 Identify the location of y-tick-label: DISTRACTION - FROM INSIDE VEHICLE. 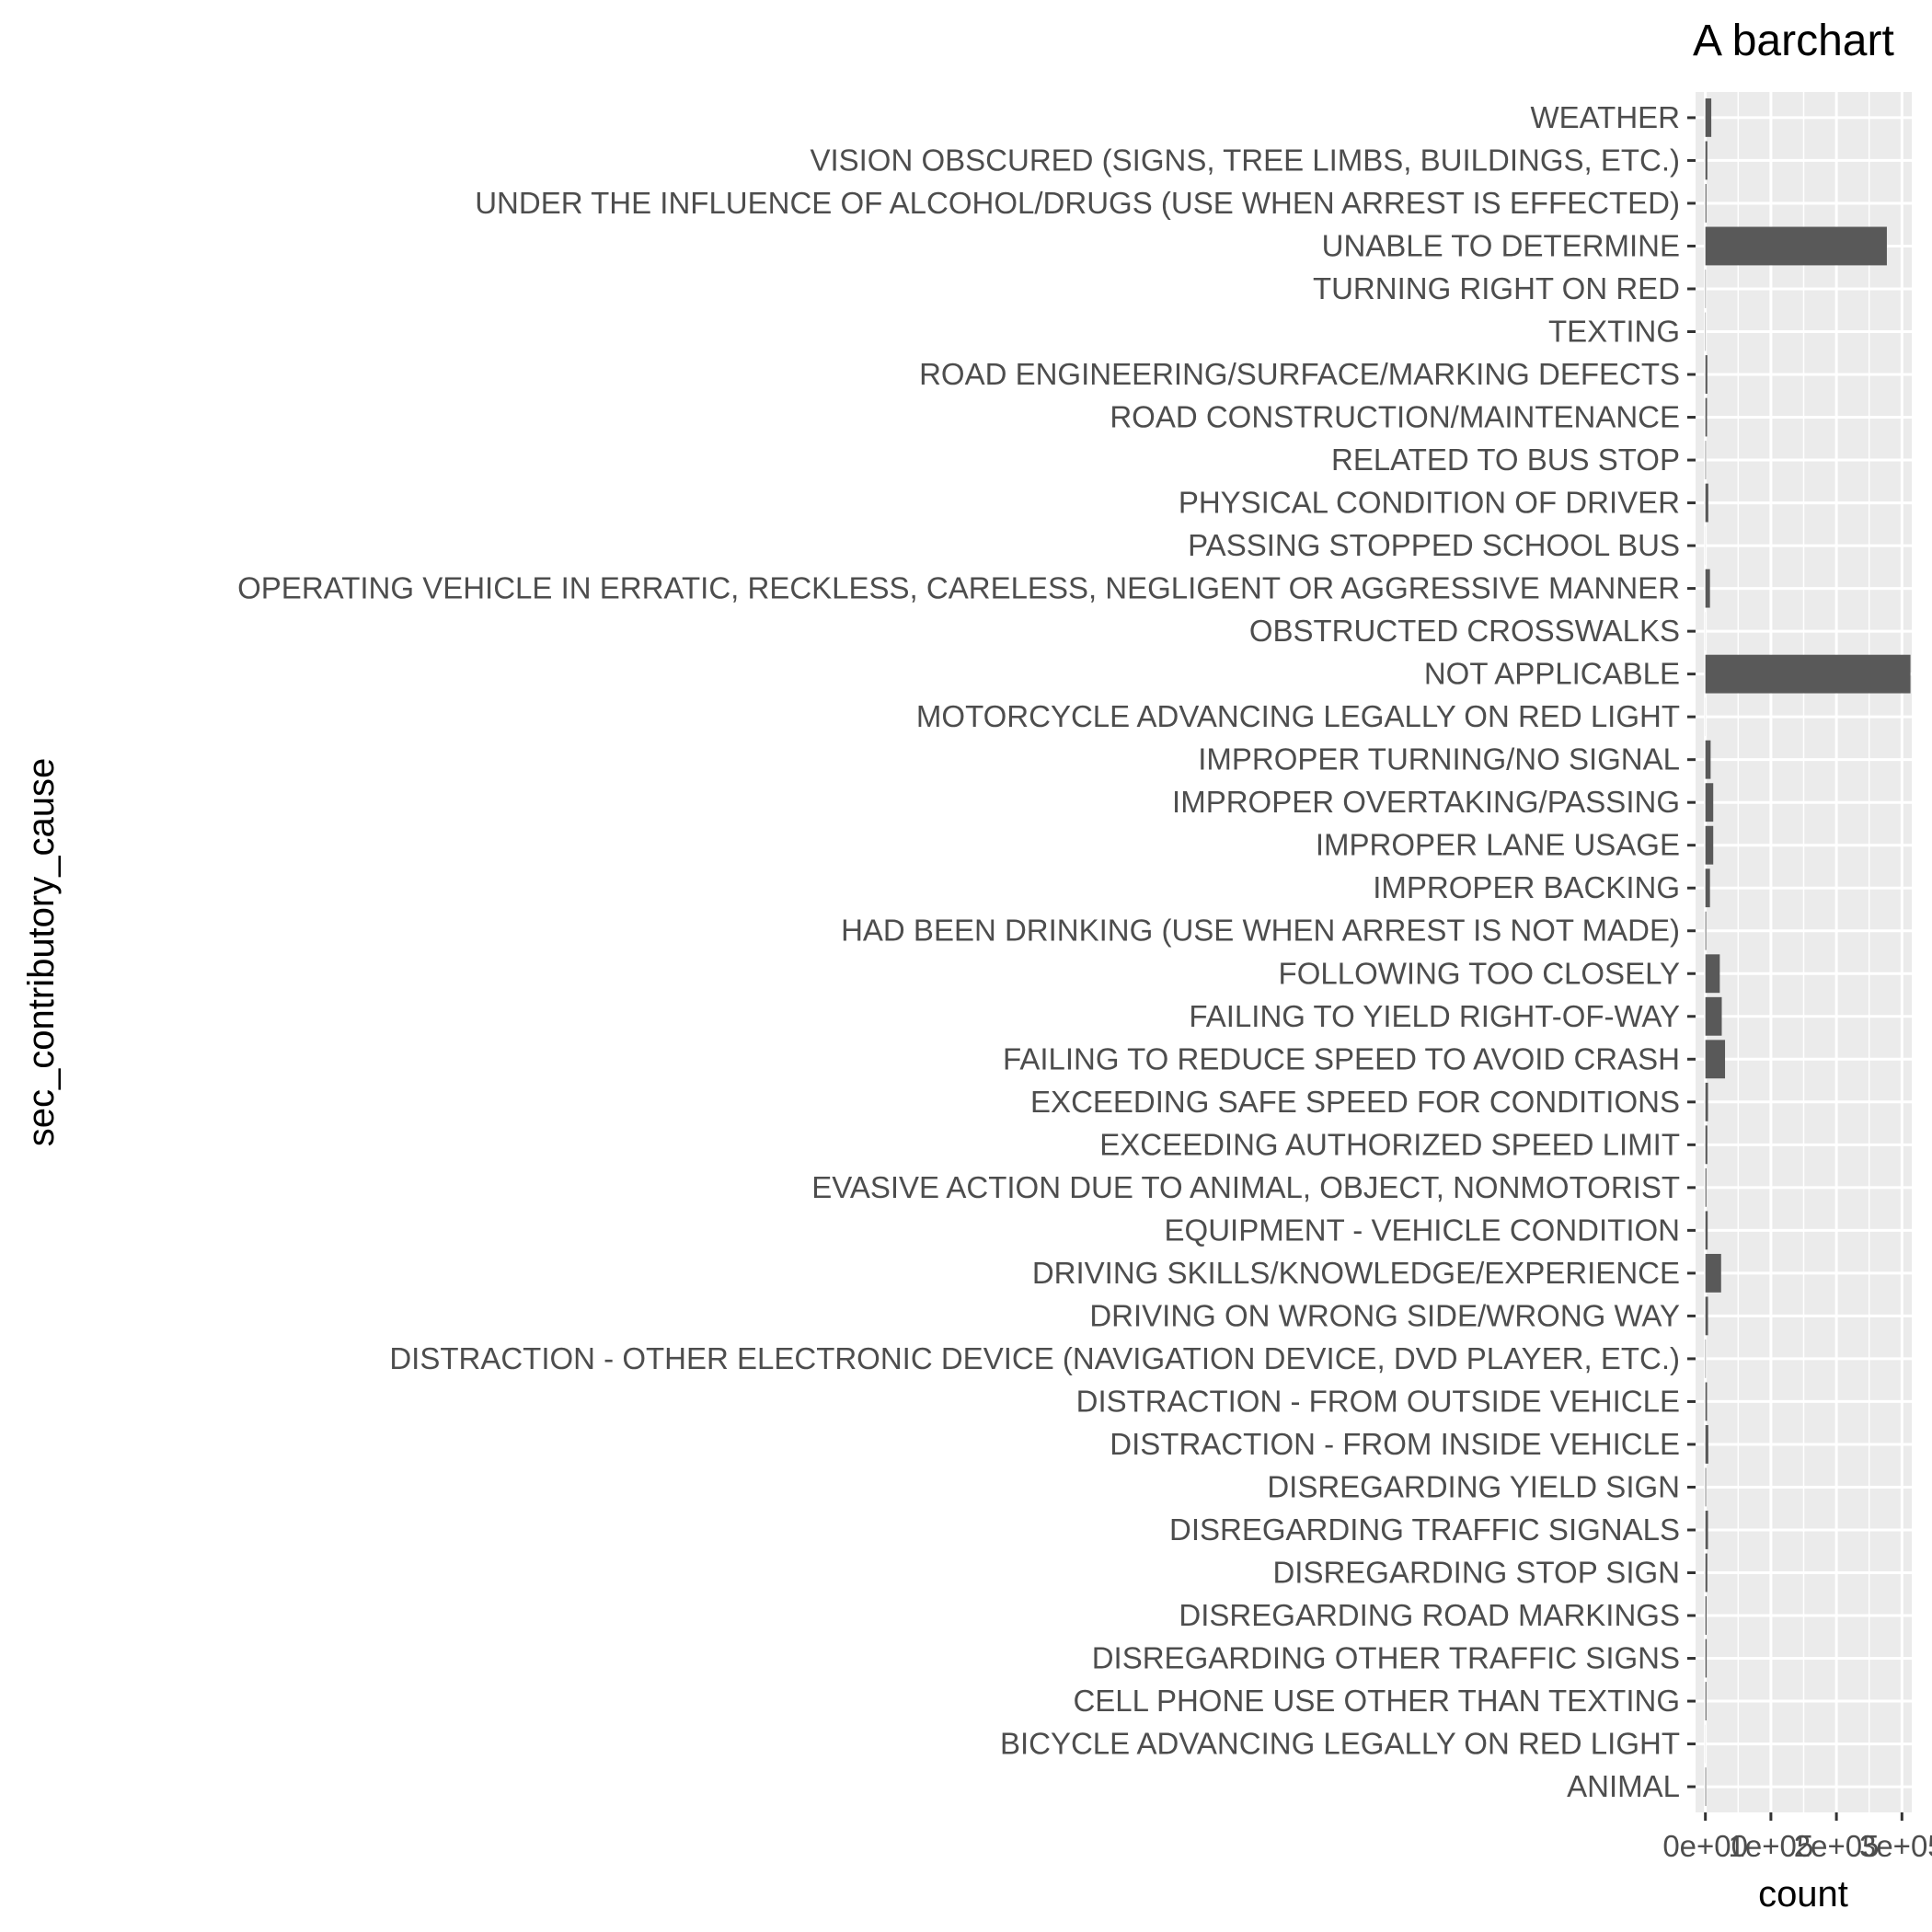
(1395, 1444).